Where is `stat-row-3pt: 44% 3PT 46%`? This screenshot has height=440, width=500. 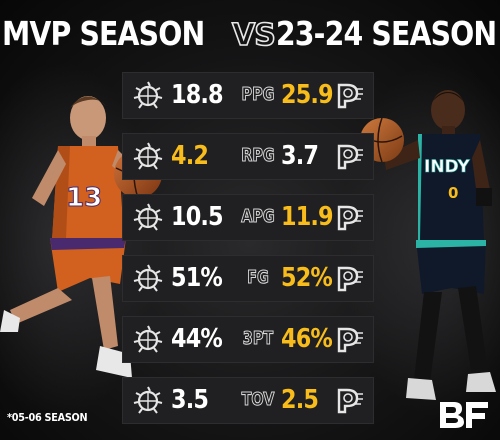 stat-row-3pt: 44% 3PT 46% is located at coordinates (248, 339).